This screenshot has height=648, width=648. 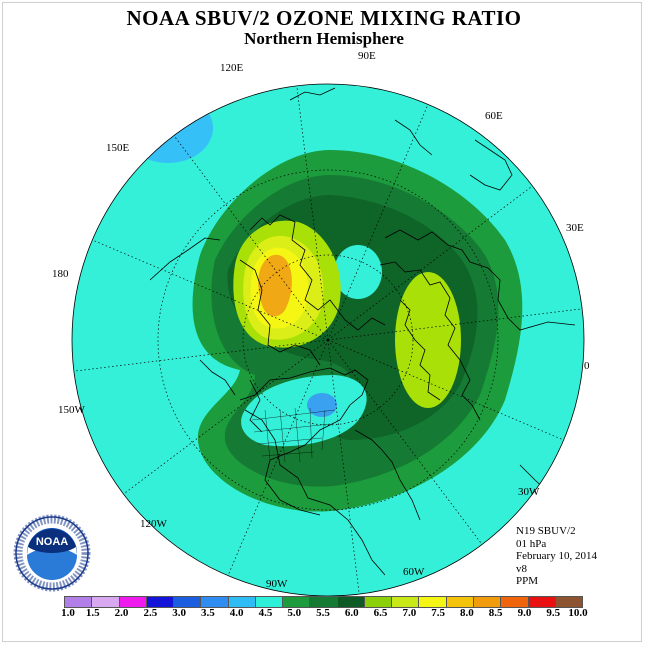 What do you see at coordinates (380, 613) in the screenshot?
I see `colorbar-tick-label: 6.5` at bounding box center [380, 613].